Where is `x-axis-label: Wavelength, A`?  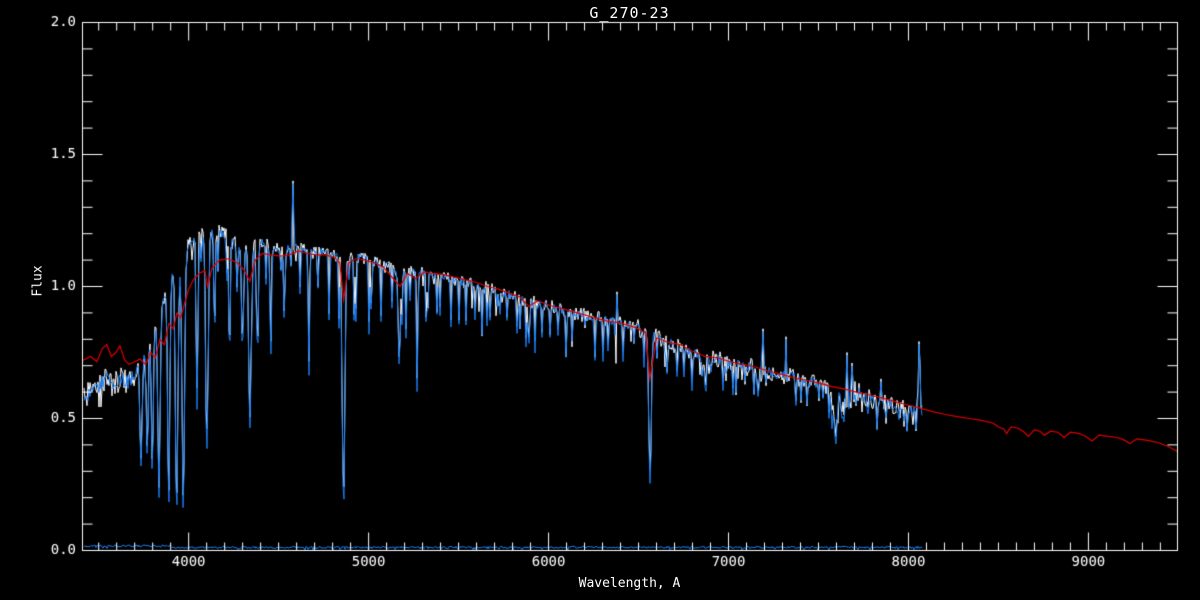 x-axis-label: Wavelength, A is located at coordinates (629, 583).